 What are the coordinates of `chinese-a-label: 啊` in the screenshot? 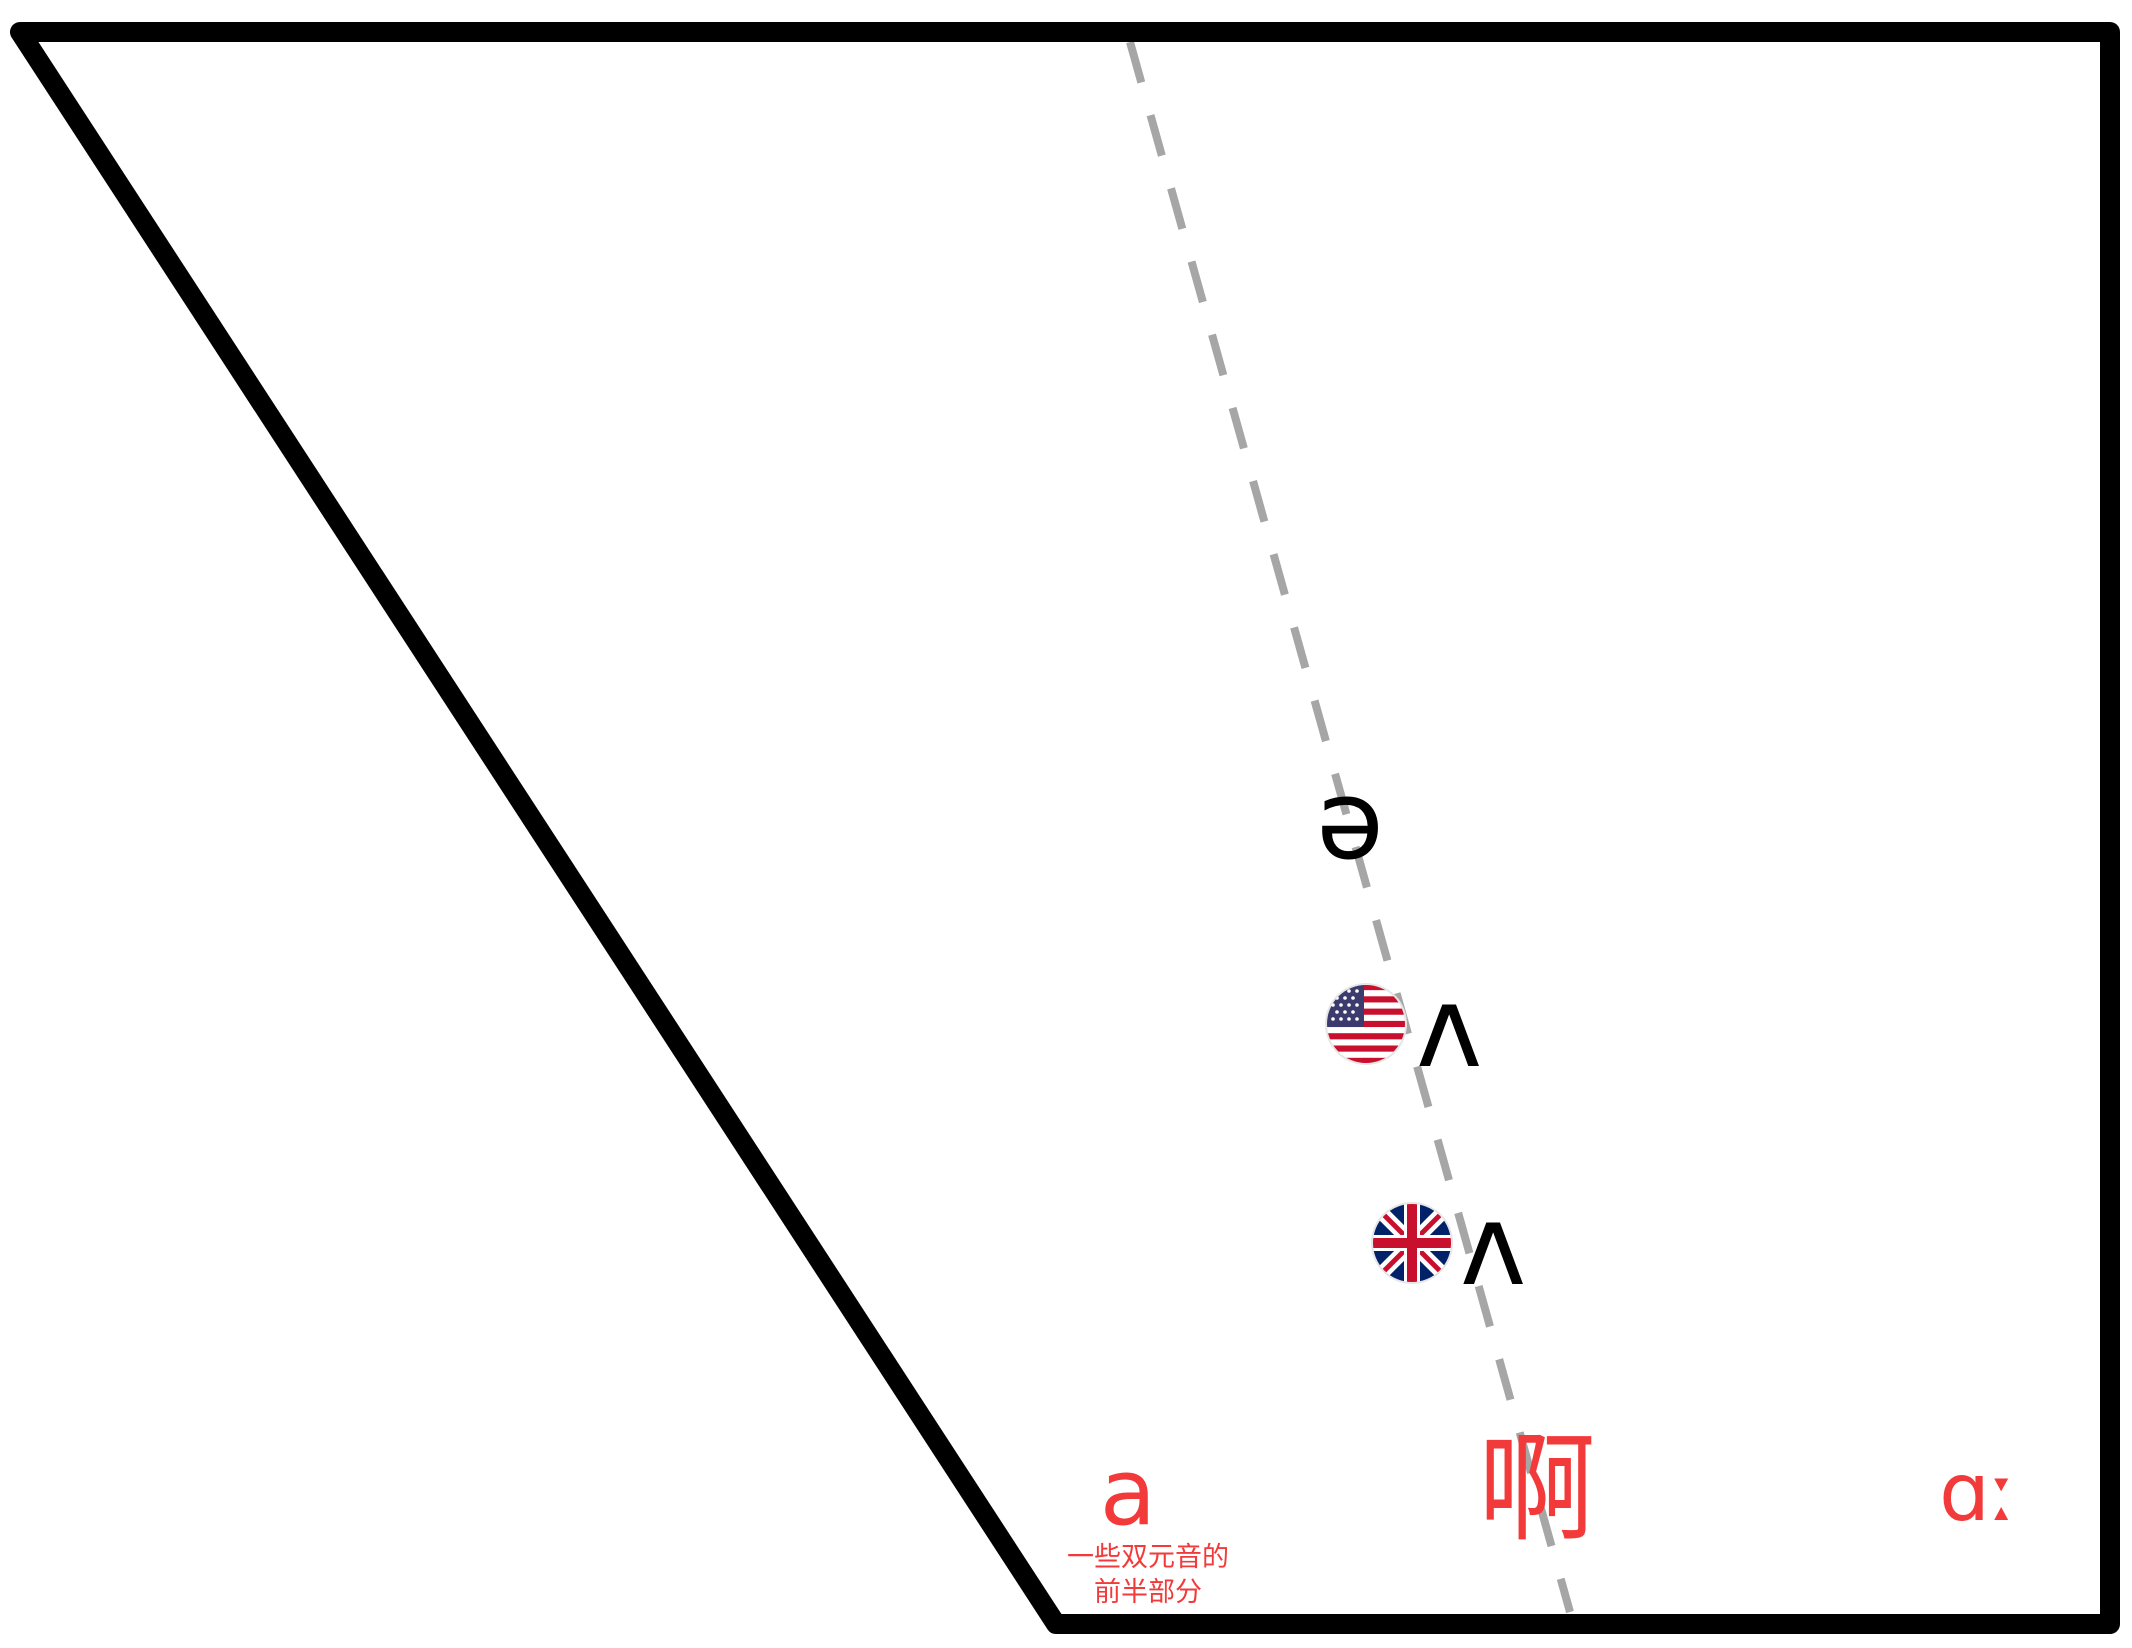 It's located at (1537, 1489).